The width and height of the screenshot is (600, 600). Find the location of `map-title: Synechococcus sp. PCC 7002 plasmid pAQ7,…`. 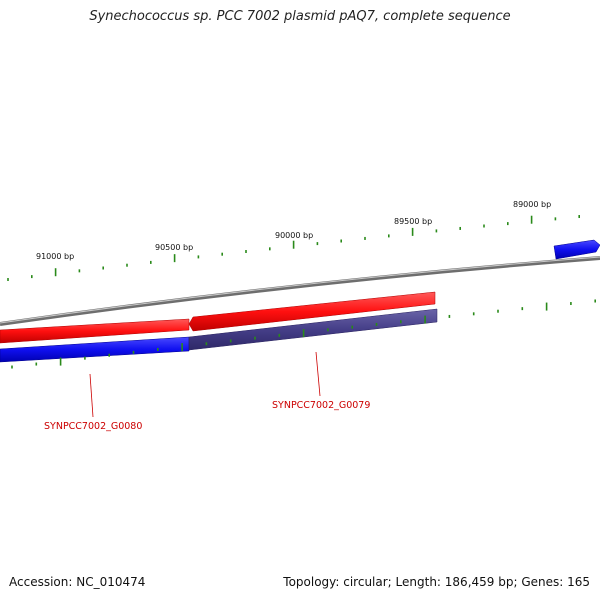

map-title: Synechococcus sp. PCC 7002 plasmid pAQ7,… is located at coordinates (300, 16).